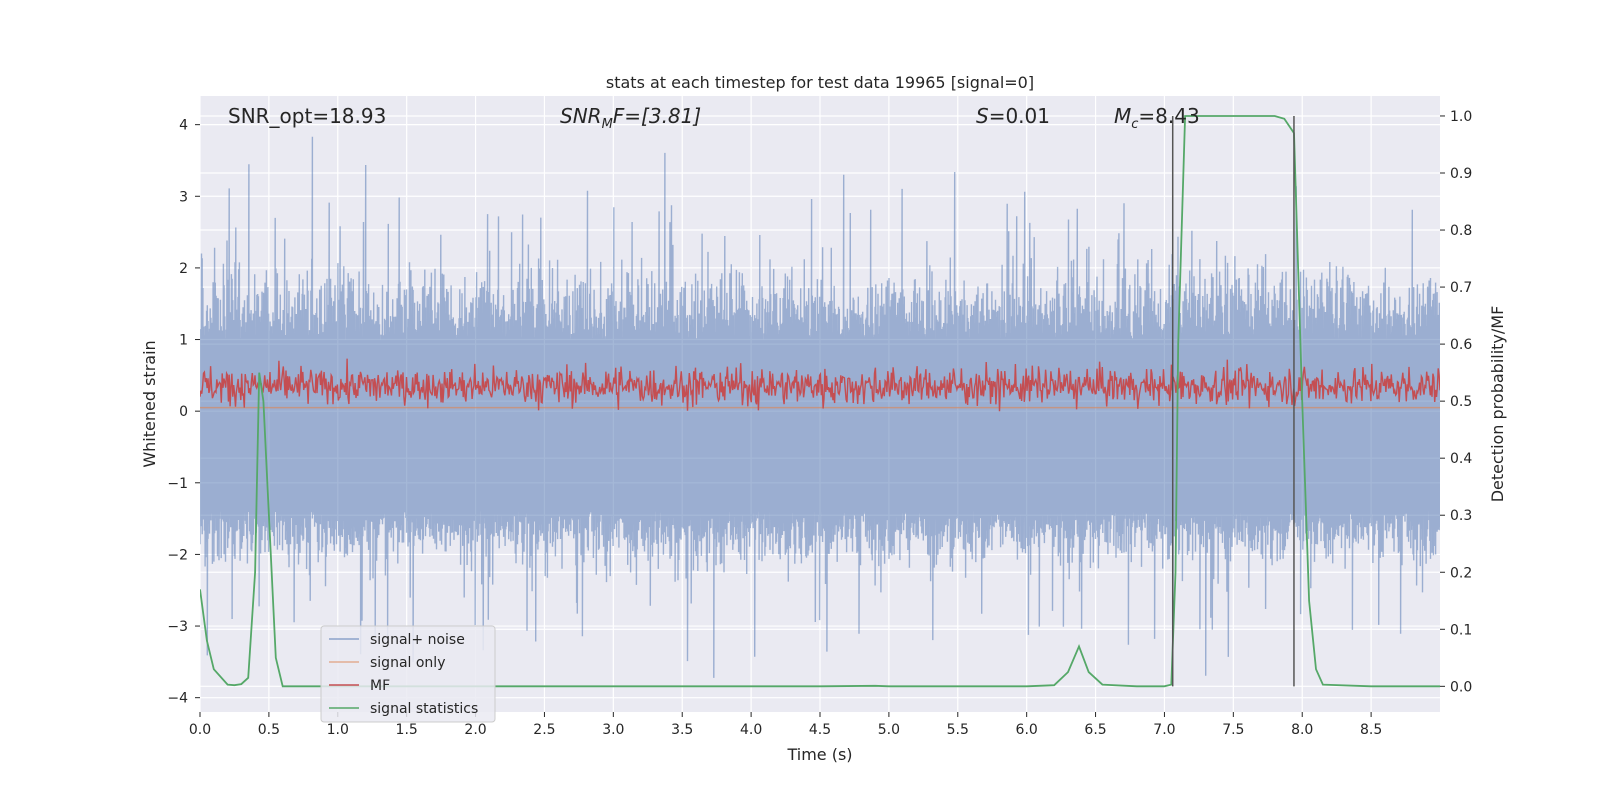  Describe the element at coordinates (1461, 174) in the screenshot. I see `y-right-tick-label: 0.9` at that location.